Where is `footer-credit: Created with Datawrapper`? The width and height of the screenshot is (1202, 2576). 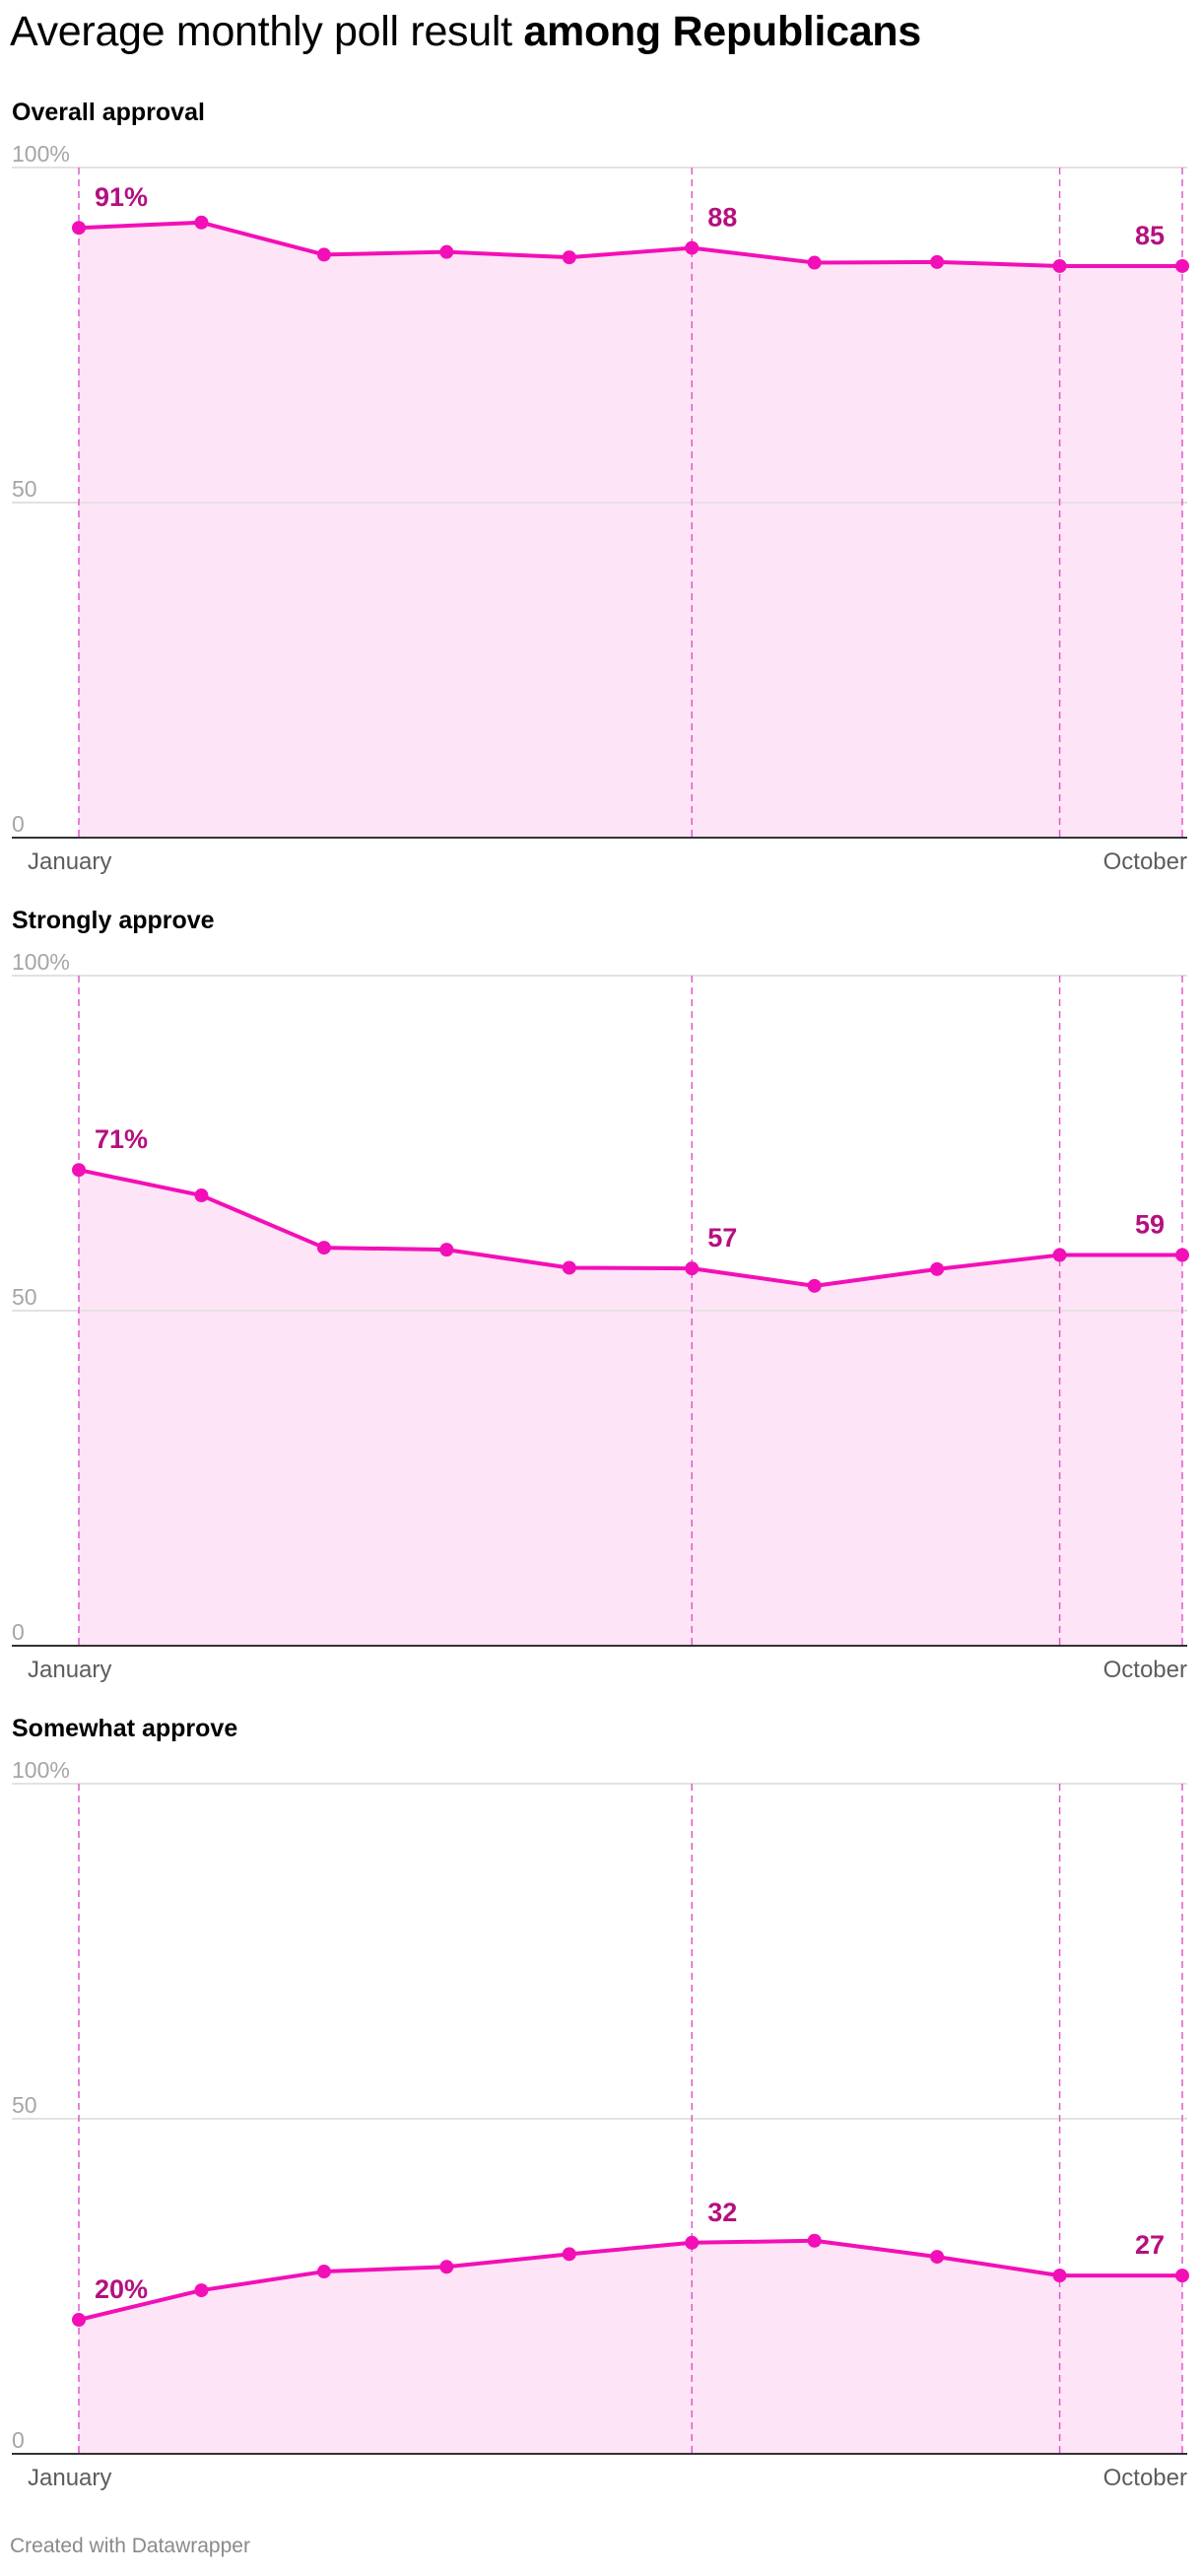
footer-credit: Created with Datawrapper is located at coordinates (130, 2546).